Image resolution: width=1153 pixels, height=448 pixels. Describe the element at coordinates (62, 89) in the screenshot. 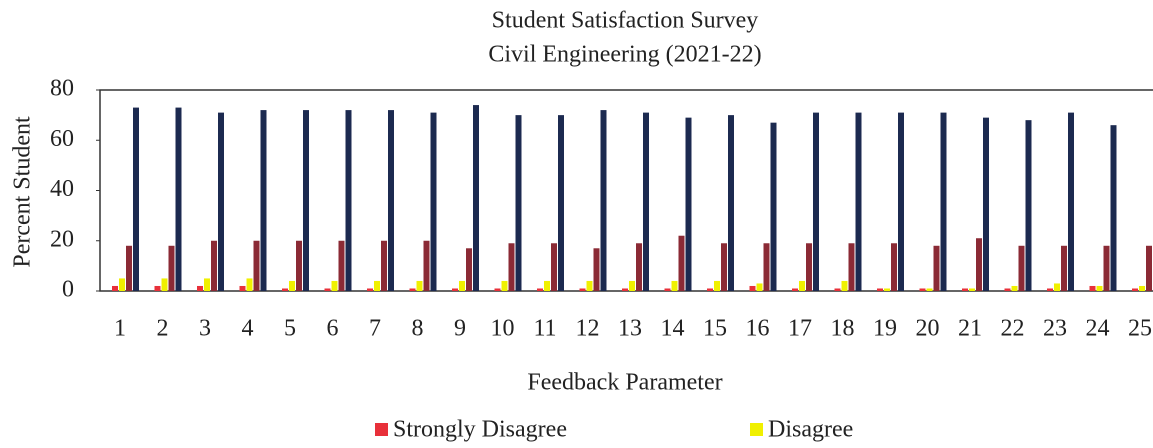

I see `y-tick-label: 80` at that location.